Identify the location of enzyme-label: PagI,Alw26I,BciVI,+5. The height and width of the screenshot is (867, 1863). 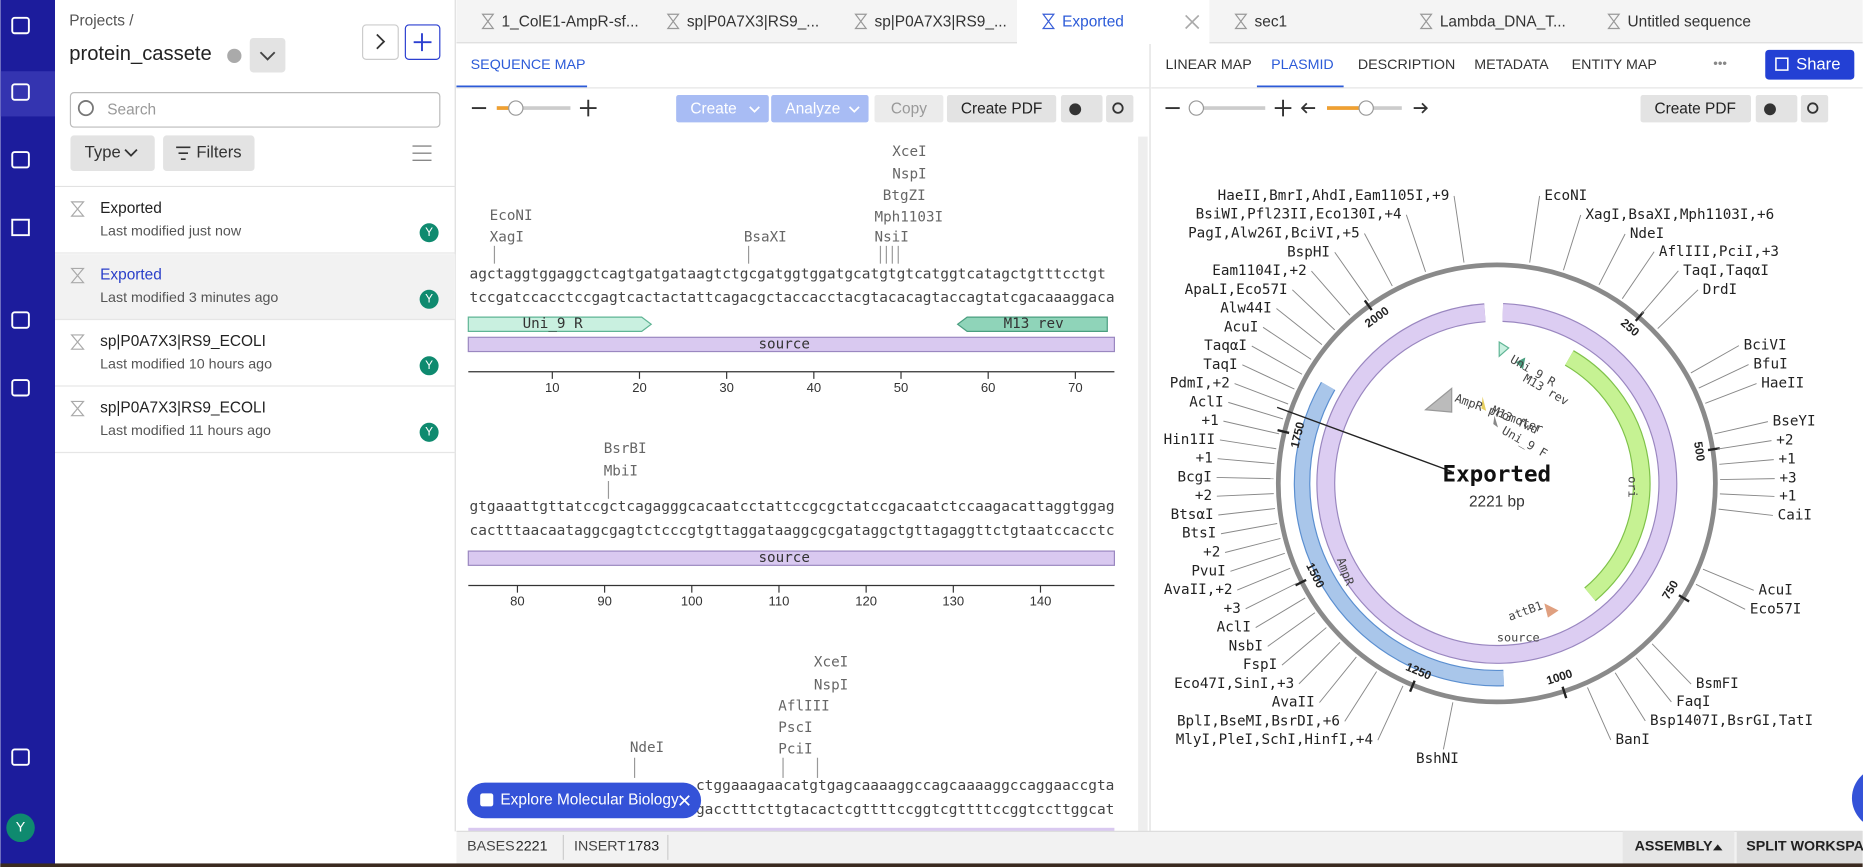
(1274, 233).